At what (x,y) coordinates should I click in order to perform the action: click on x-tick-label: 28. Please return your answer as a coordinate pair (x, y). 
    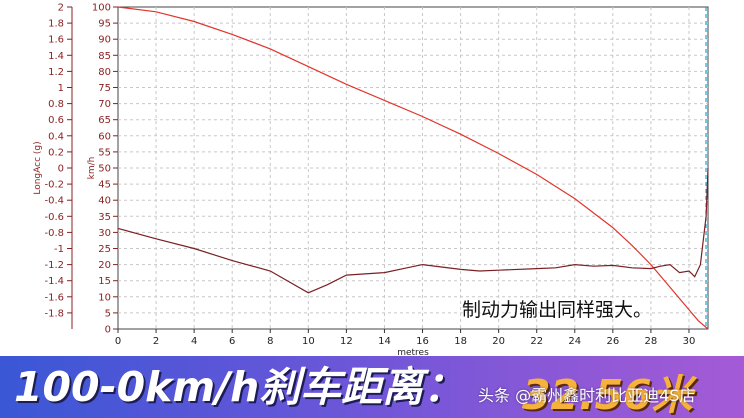
    Looking at the image, I should click on (651, 341).